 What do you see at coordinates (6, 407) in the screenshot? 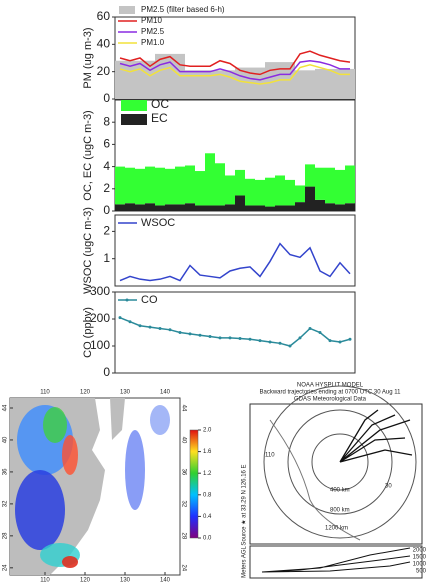
I see `y-tick-label: 44` at bounding box center [6, 407].